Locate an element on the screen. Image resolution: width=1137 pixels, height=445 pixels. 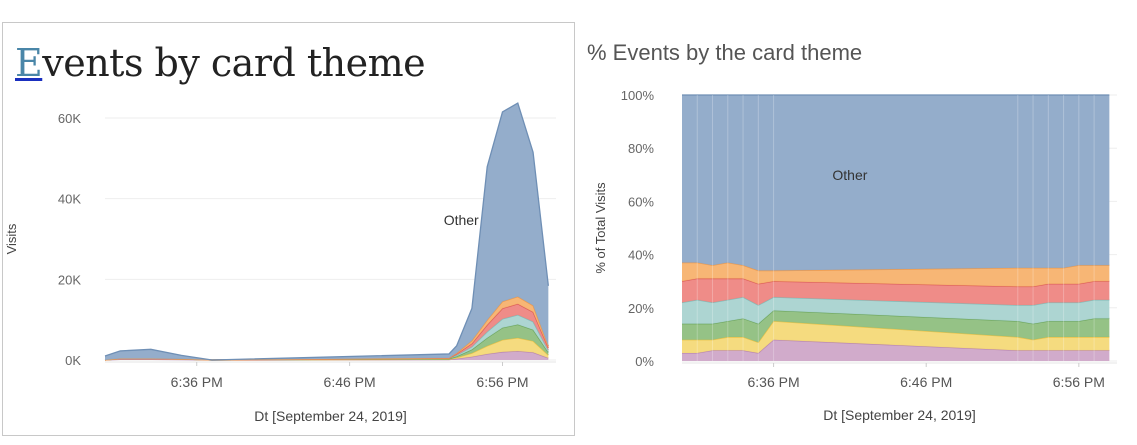
y-tick-label-2: 40% is located at coordinates (641, 255).